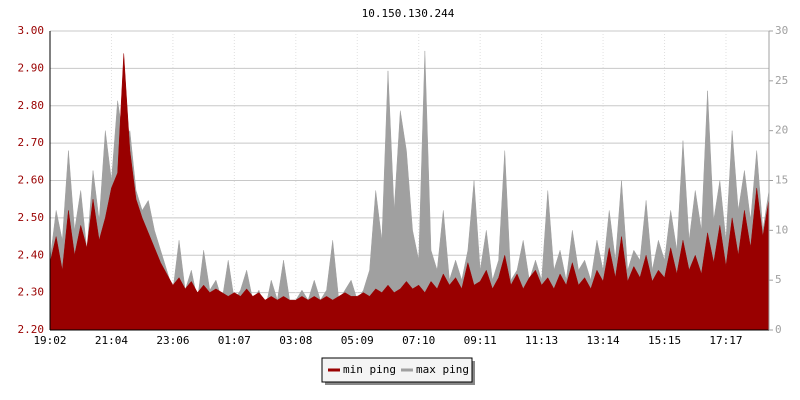  I want to click on y2-tick-label: 10, so click(781, 229).